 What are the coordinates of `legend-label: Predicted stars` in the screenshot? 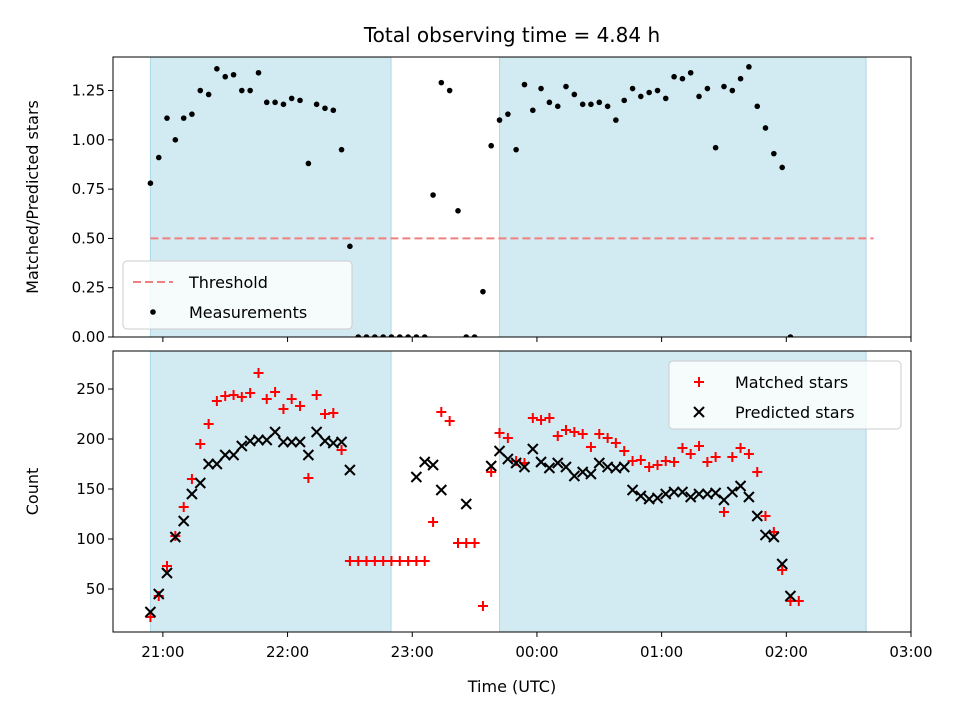 It's located at (795, 412).